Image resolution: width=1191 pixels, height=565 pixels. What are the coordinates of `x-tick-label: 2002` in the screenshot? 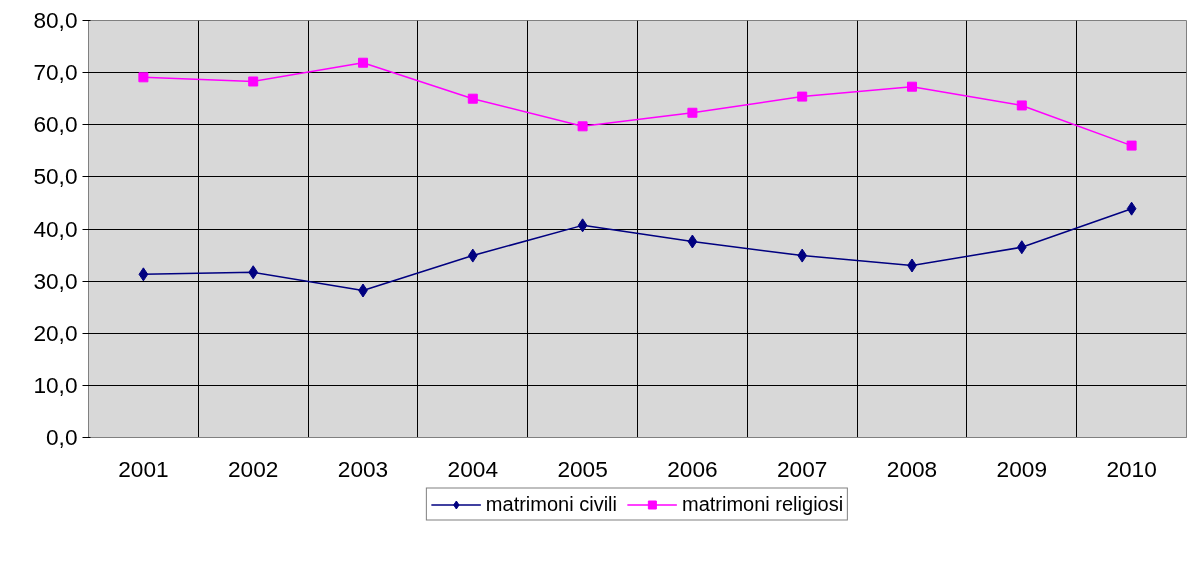 It's located at (253, 468).